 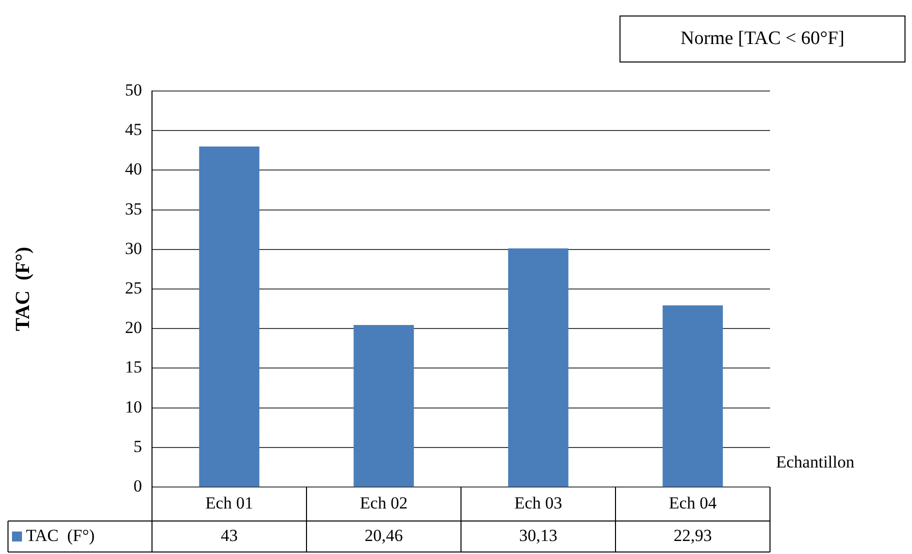 What do you see at coordinates (23, 289) in the screenshot?
I see `y-axis-title: TAC (F°)` at bounding box center [23, 289].